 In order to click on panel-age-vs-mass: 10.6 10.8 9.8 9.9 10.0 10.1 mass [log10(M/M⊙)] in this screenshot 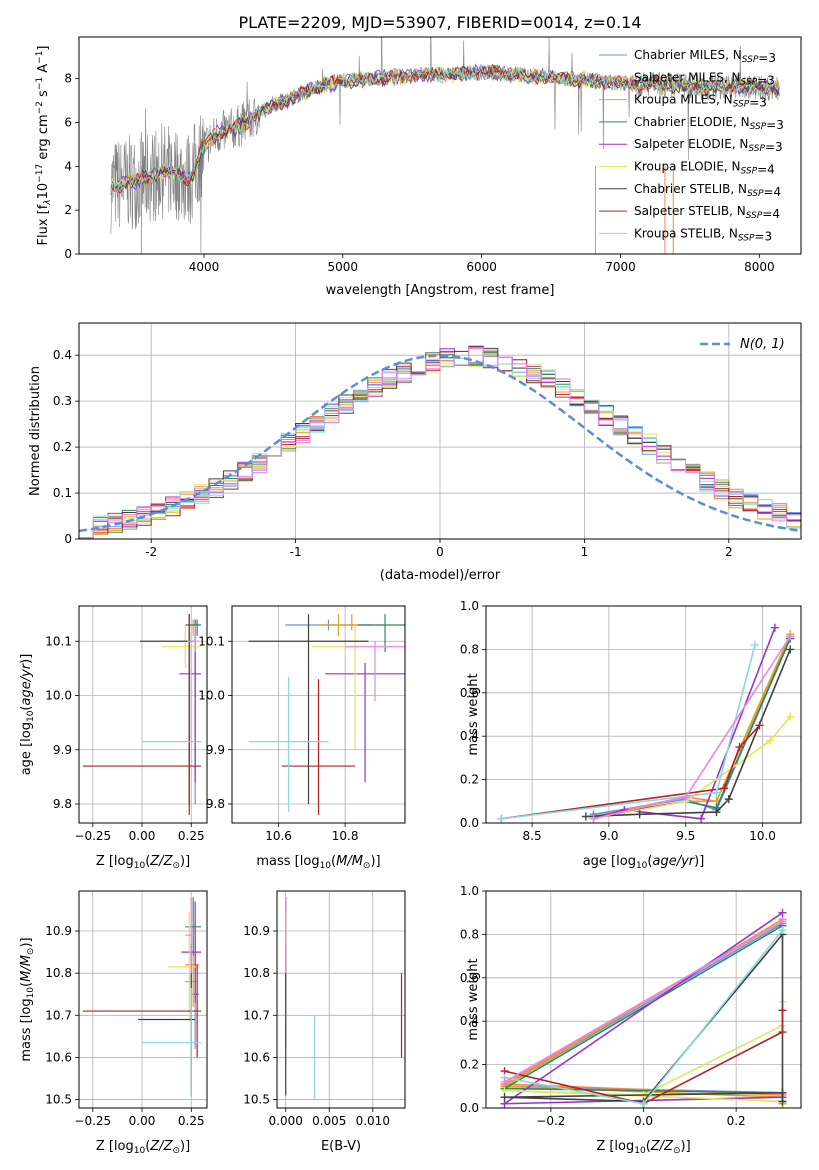, I will do `click(302, 738)`.